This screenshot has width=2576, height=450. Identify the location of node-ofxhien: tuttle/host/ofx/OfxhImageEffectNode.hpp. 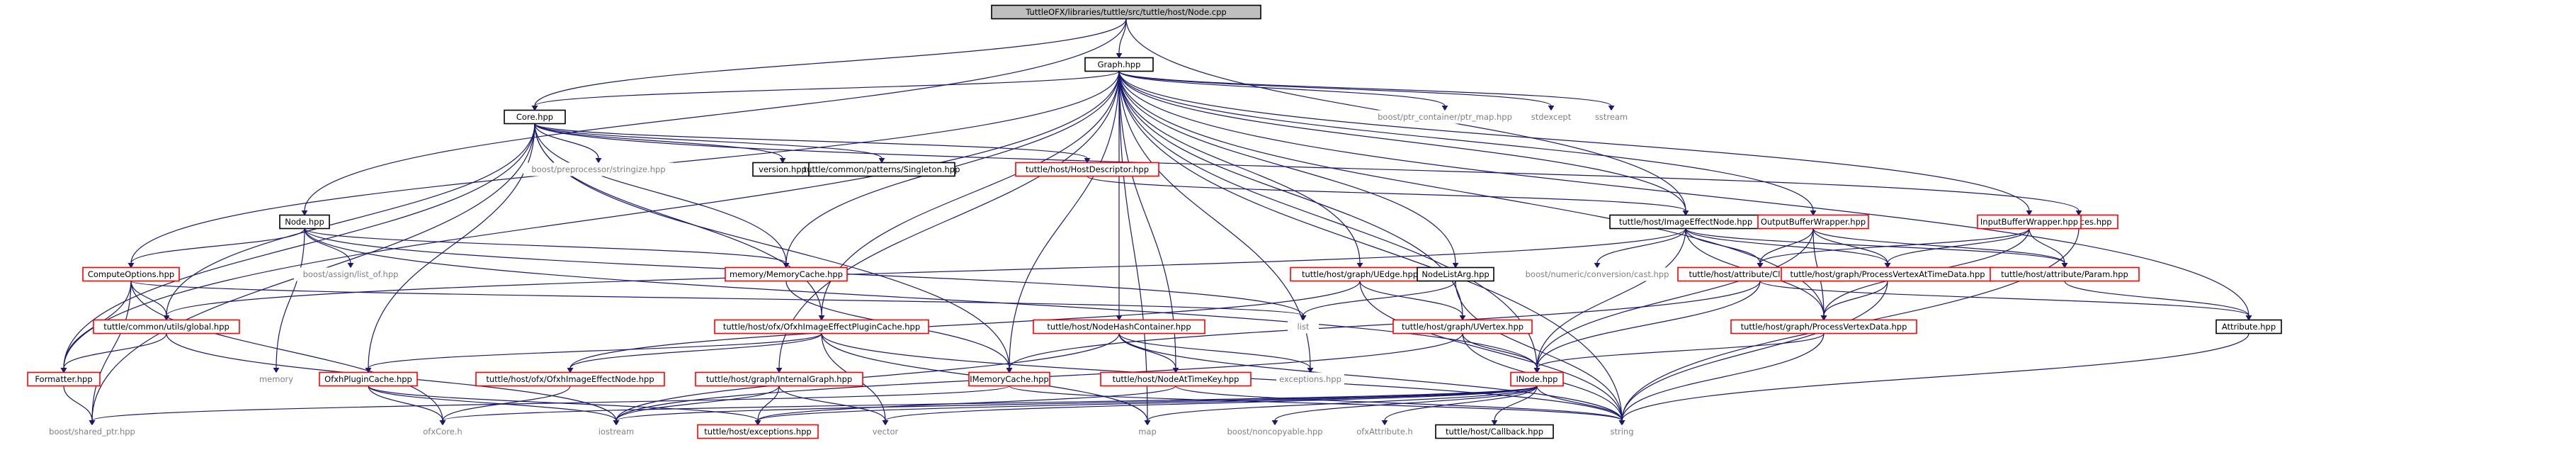
(570, 379).